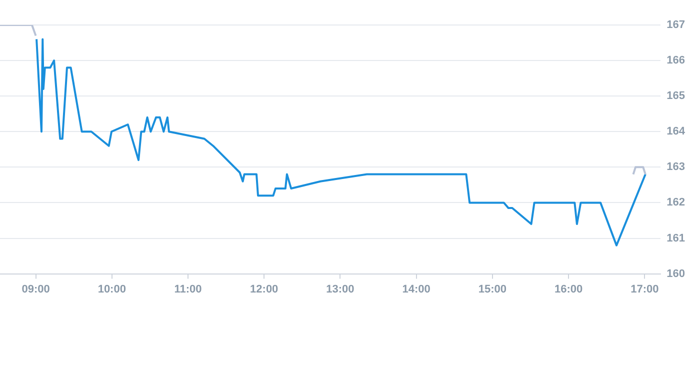  What do you see at coordinates (492, 289) in the screenshot?
I see `x-tick-label: 15:00` at bounding box center [492, 289].